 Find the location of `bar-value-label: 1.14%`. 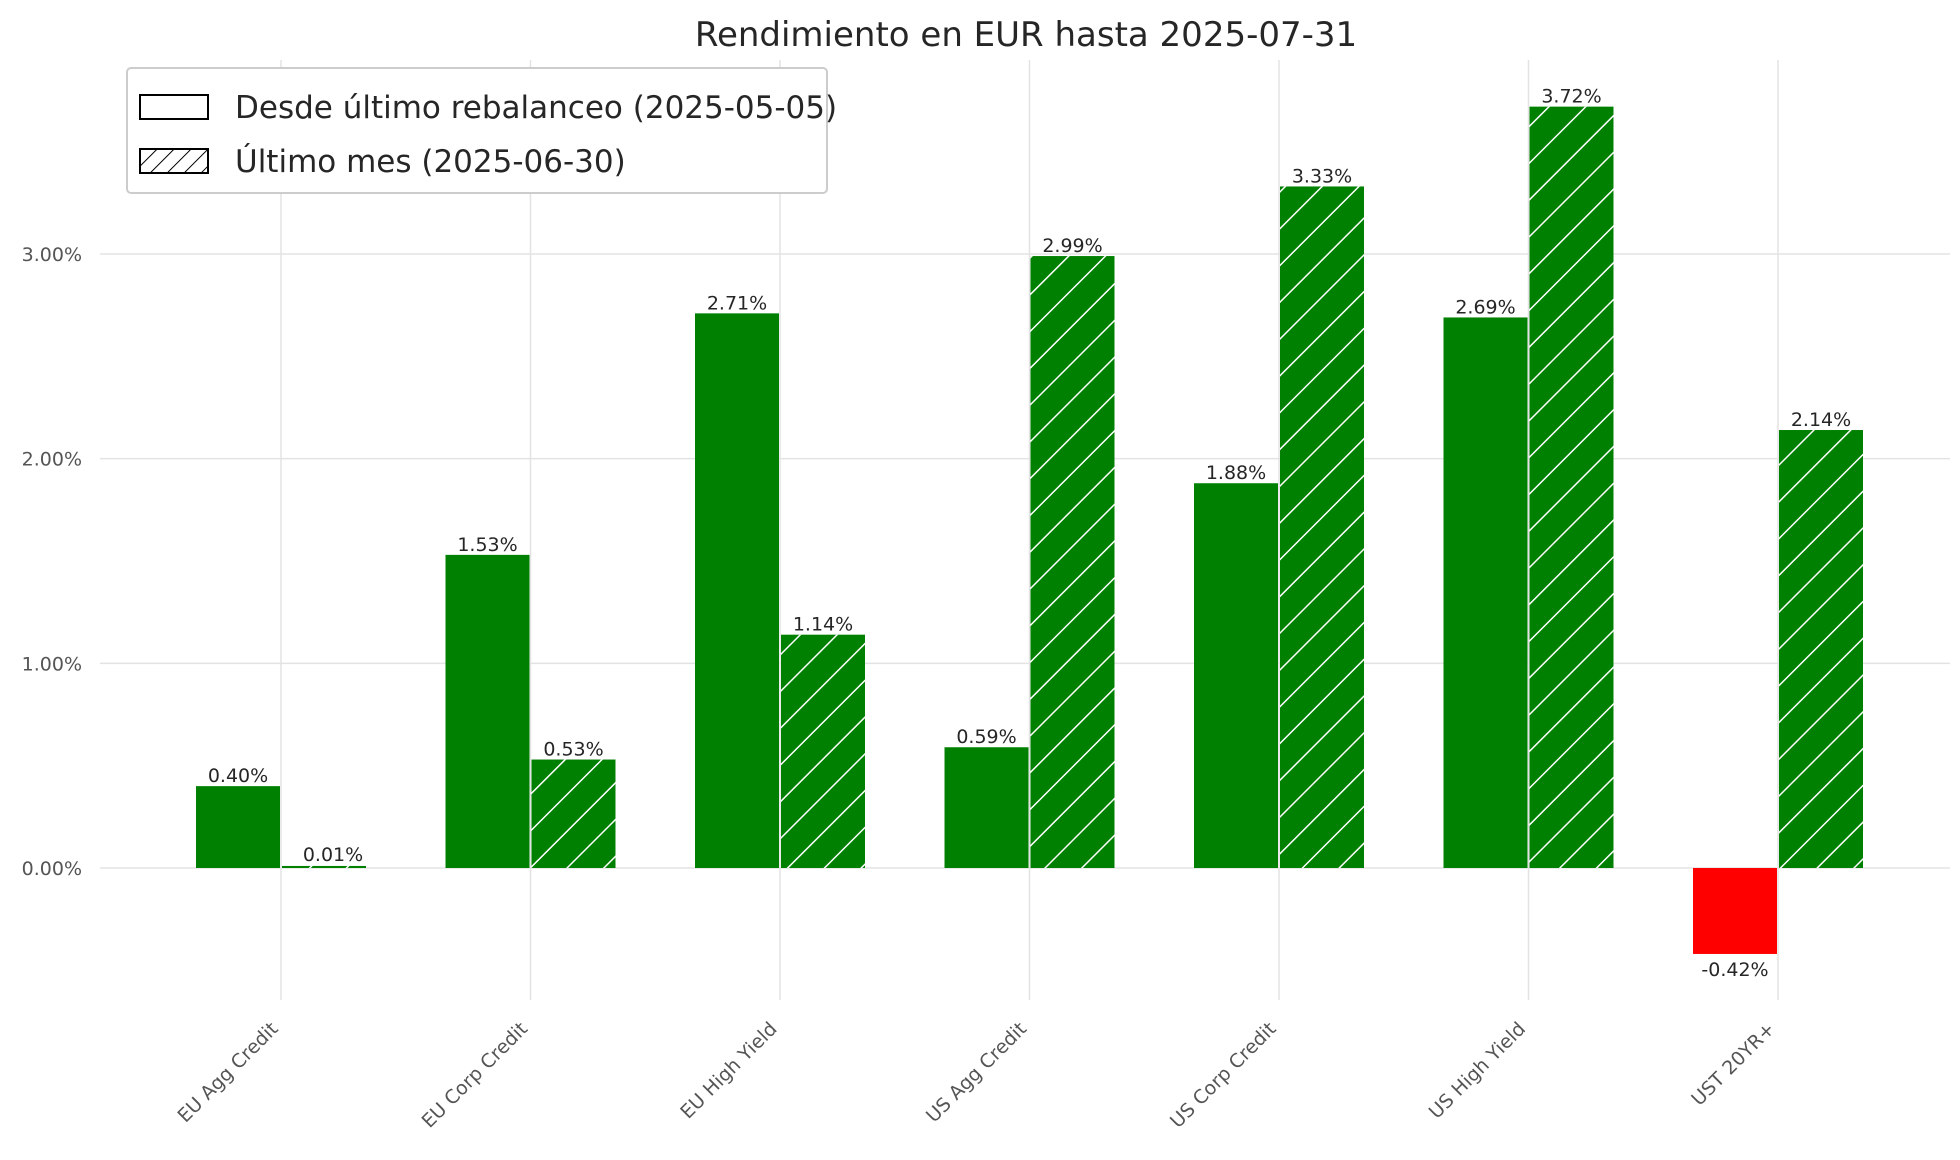

bar-value-label: 1.14% is located at coordinates (823, 625).